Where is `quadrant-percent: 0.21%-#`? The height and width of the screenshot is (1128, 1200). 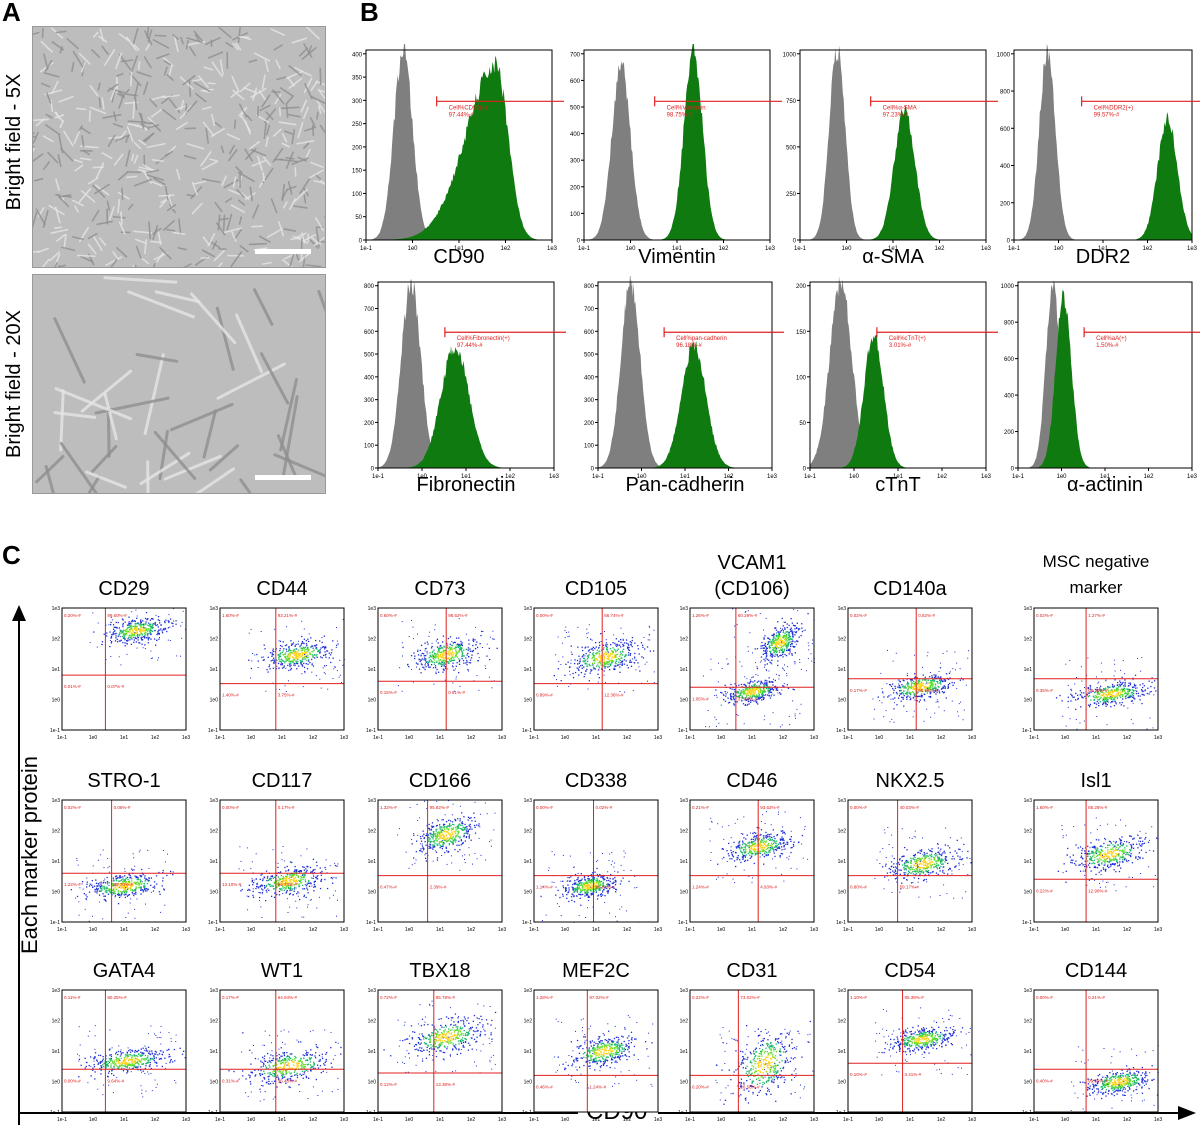
quadrant-percent: 0.21%-# is located at coordinates (700, 807).